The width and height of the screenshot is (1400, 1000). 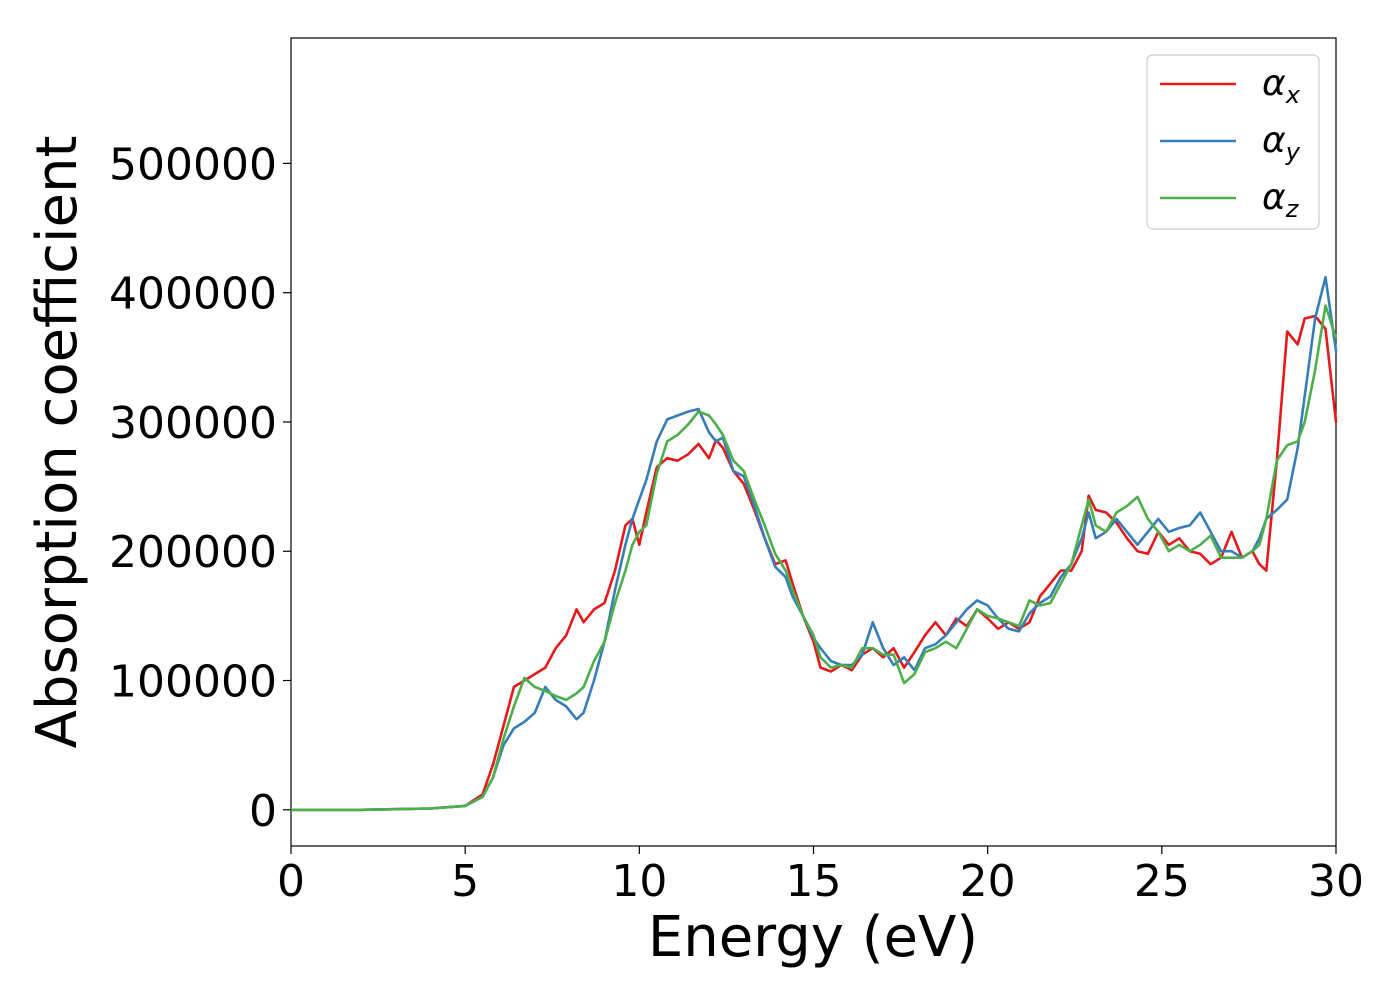 I want to click on y-axis: 0 100000 200000 300000 400000 500000, so click(x=200, y=488).